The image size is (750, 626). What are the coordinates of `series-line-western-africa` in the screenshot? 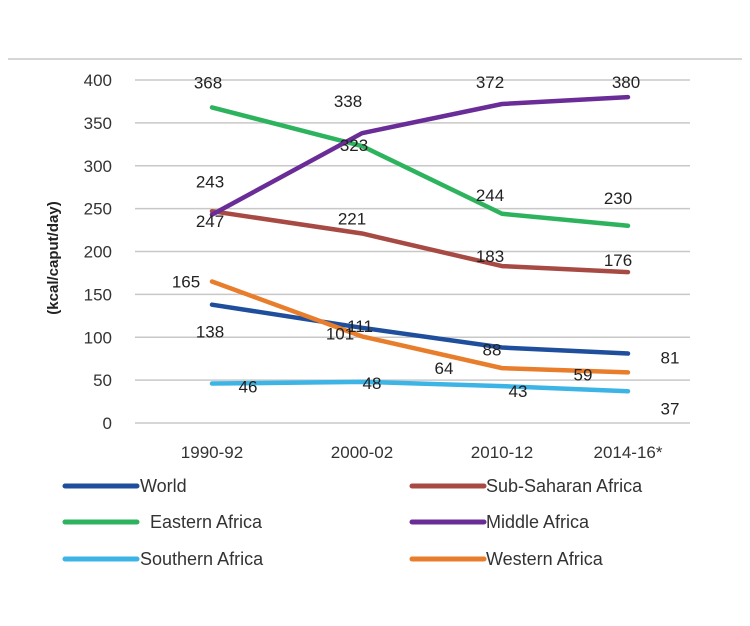 It's located at (420, 327).